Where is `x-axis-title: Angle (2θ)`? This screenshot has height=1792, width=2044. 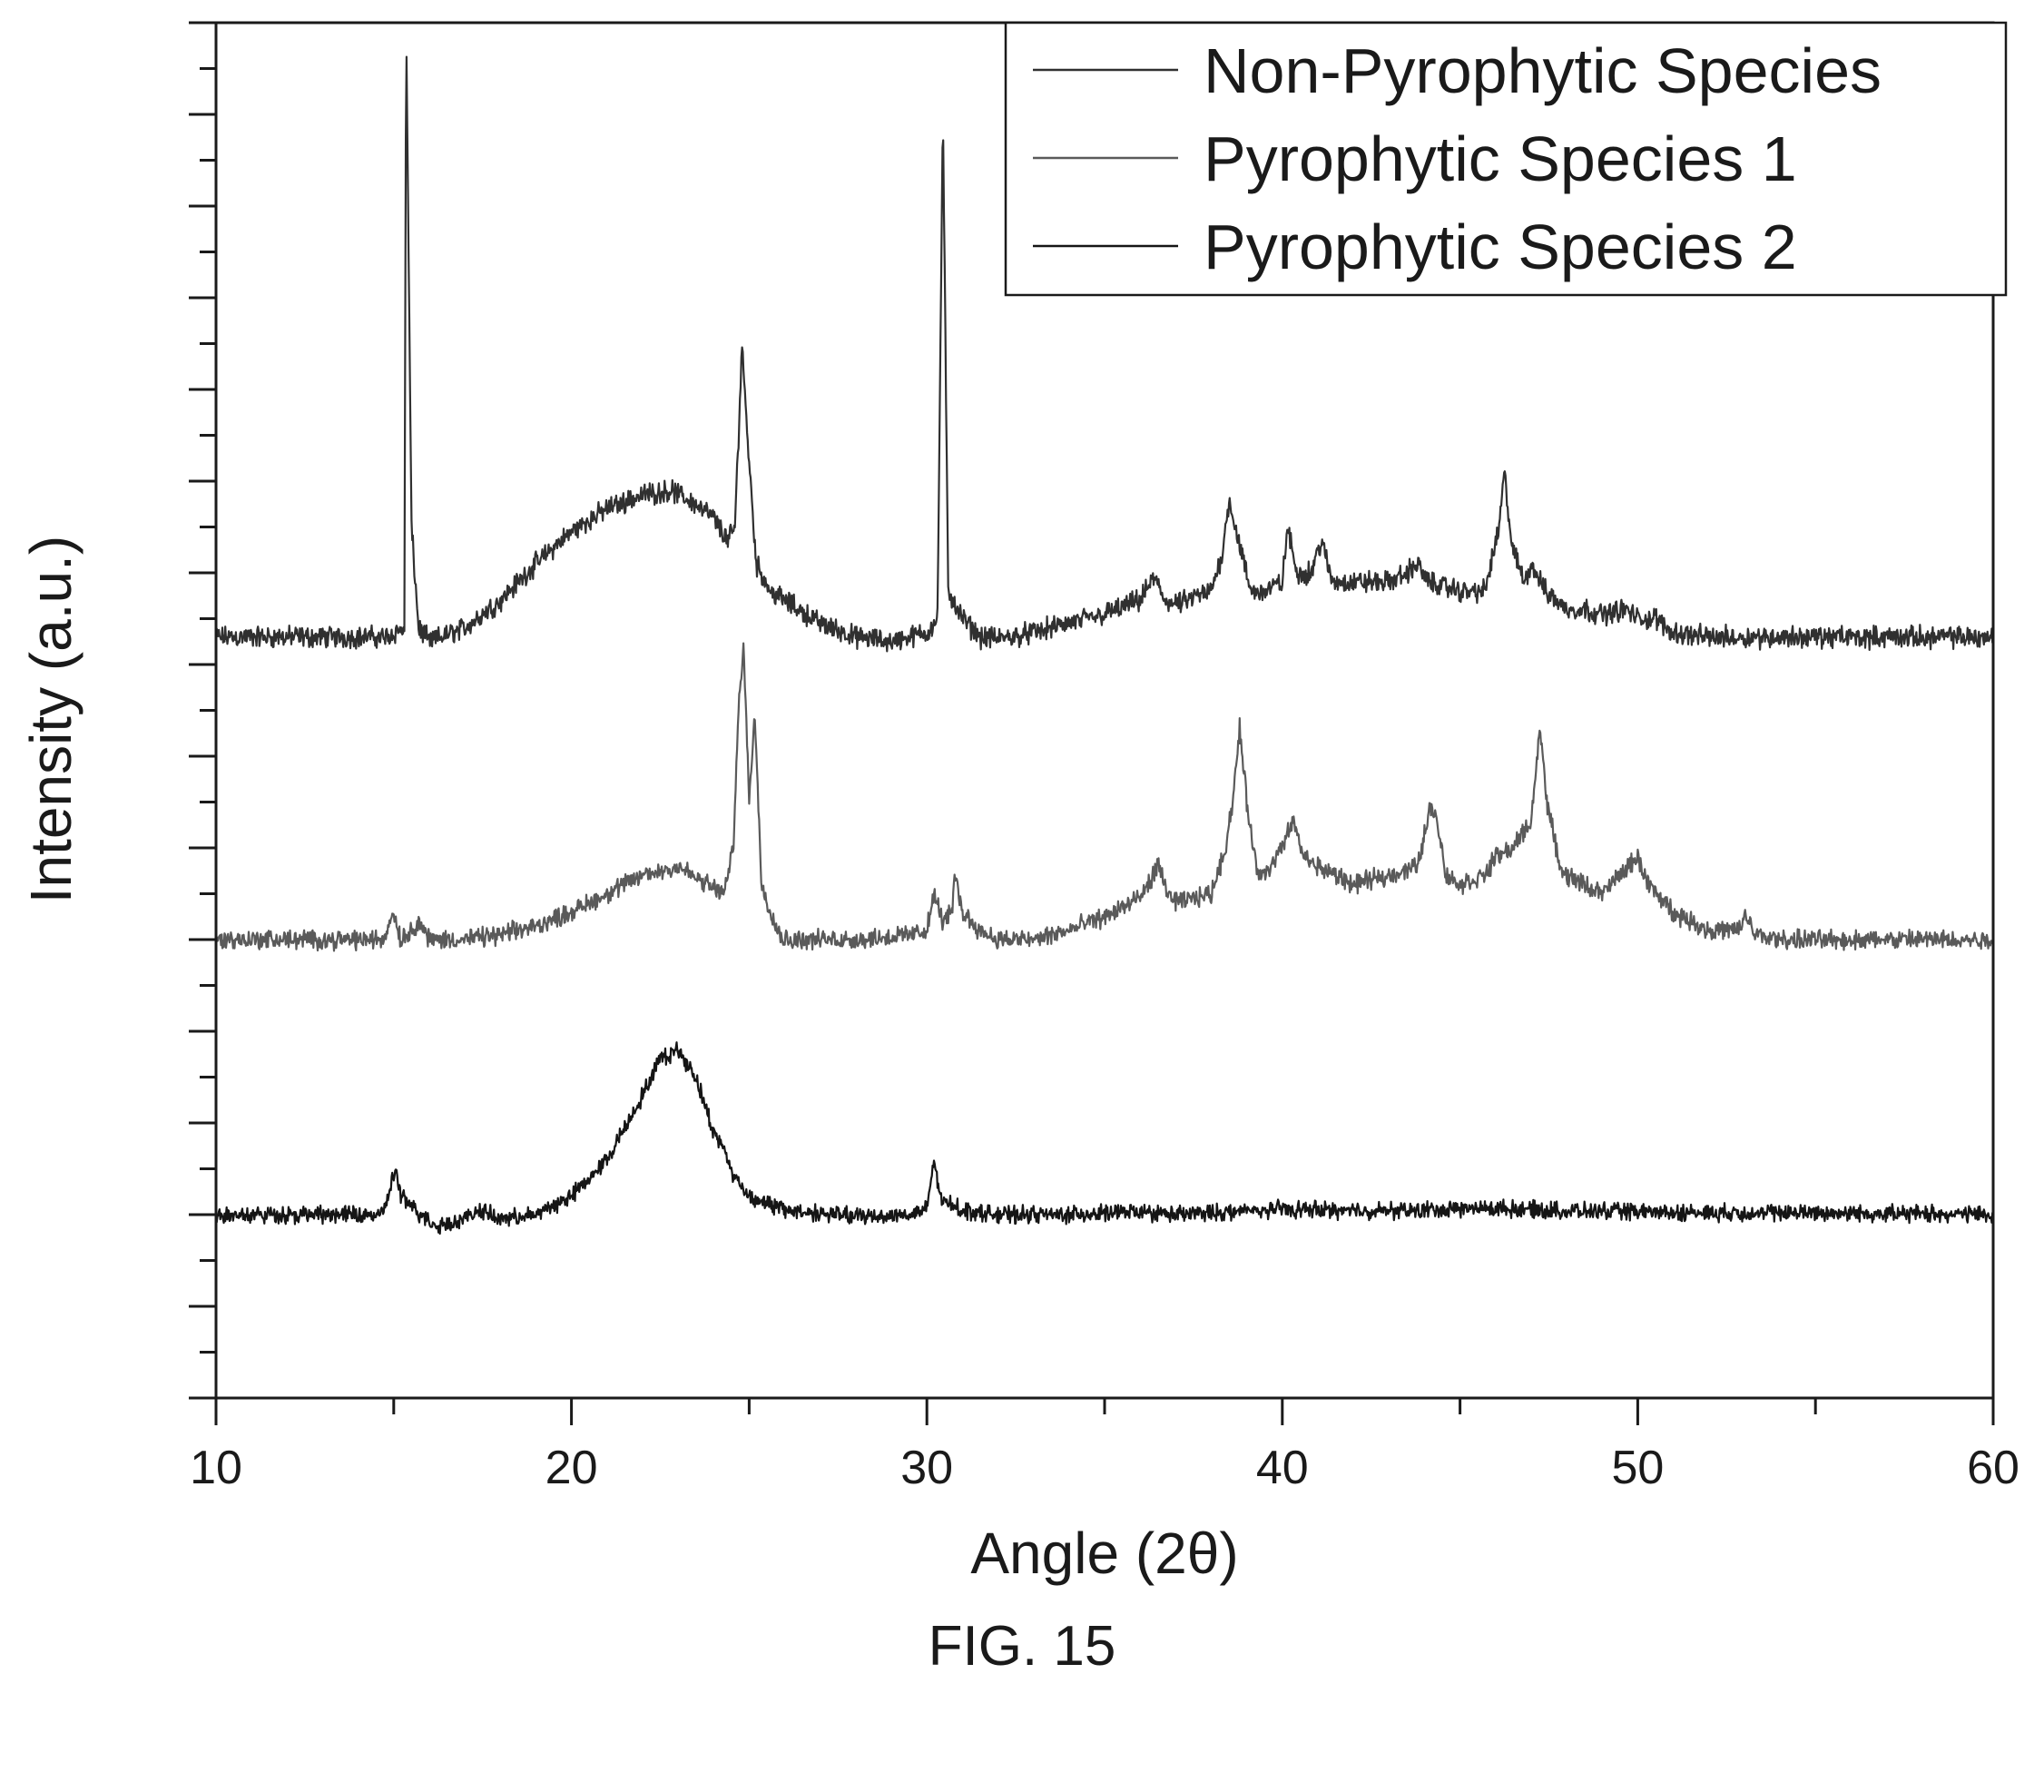 x-axis-title: Angle (2θ) is located at coordinates (1104, 1553).